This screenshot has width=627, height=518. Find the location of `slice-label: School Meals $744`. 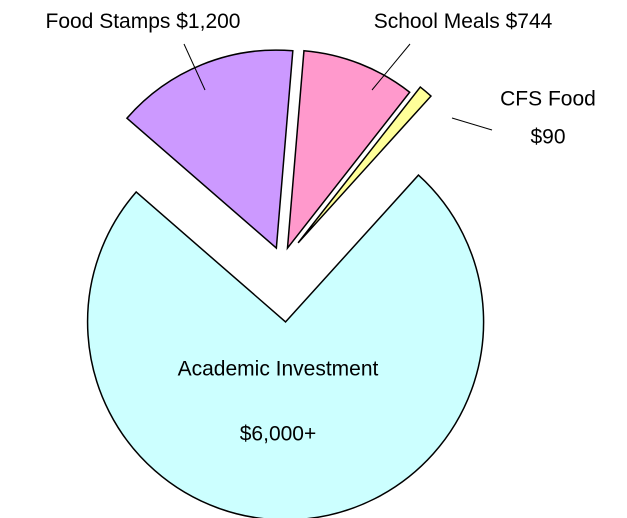

slice-label: School Meals $744 is located at coordinates (463, 21).